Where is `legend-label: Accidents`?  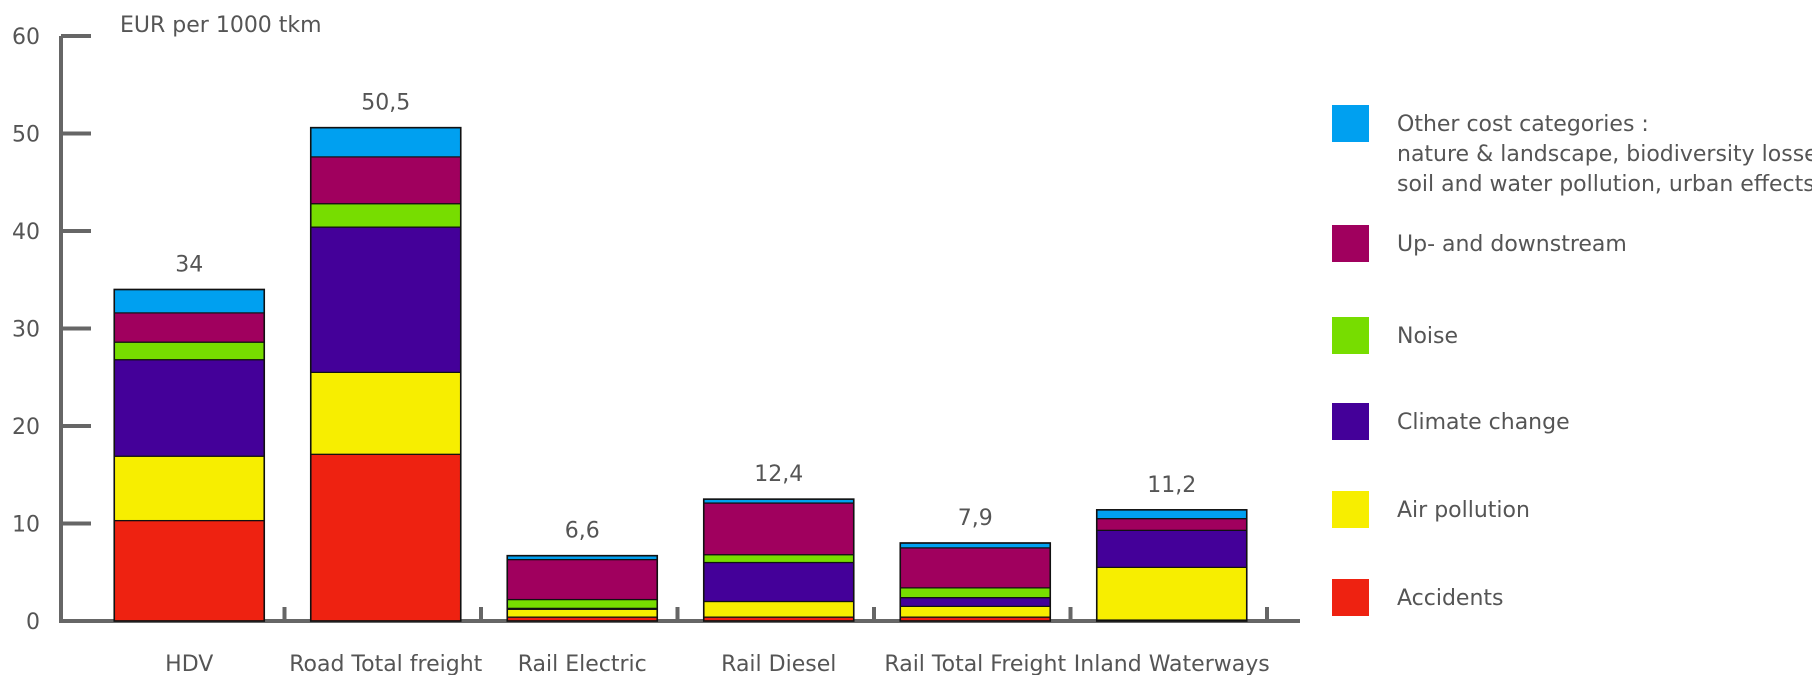
legend-label: Accidents is located at coordinates (1450, 599).